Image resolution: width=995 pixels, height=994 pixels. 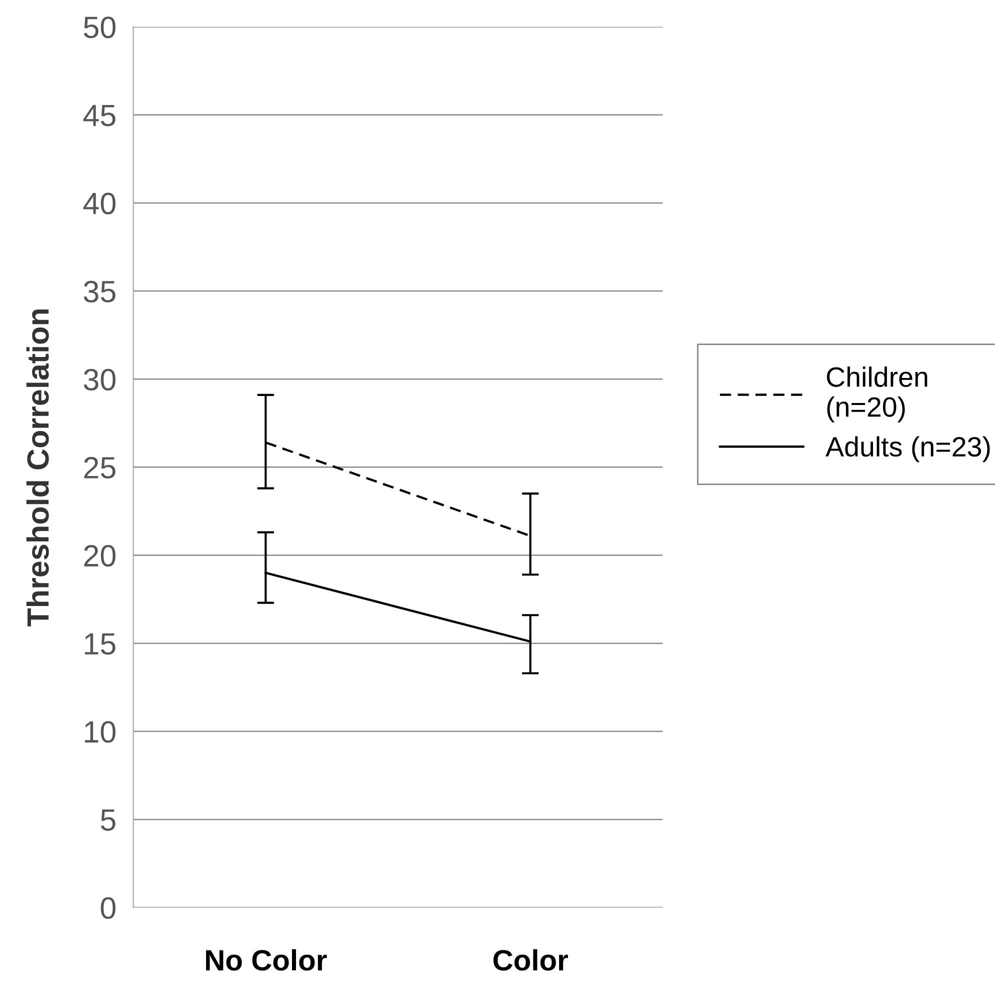 I want to click on y-tick-label: 45, so click(x=99, y=115).